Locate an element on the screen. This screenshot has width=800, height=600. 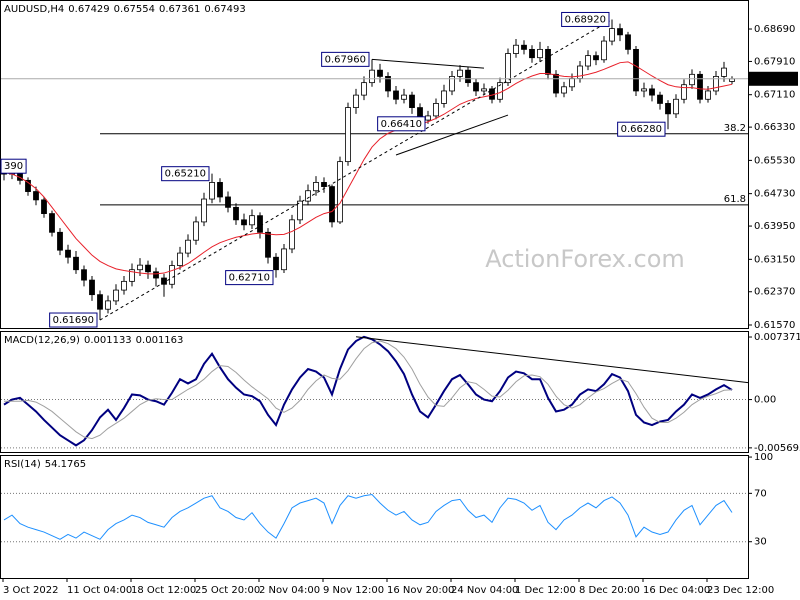
y-tick-label: 0.64730 is located at coordinates (774, 194).